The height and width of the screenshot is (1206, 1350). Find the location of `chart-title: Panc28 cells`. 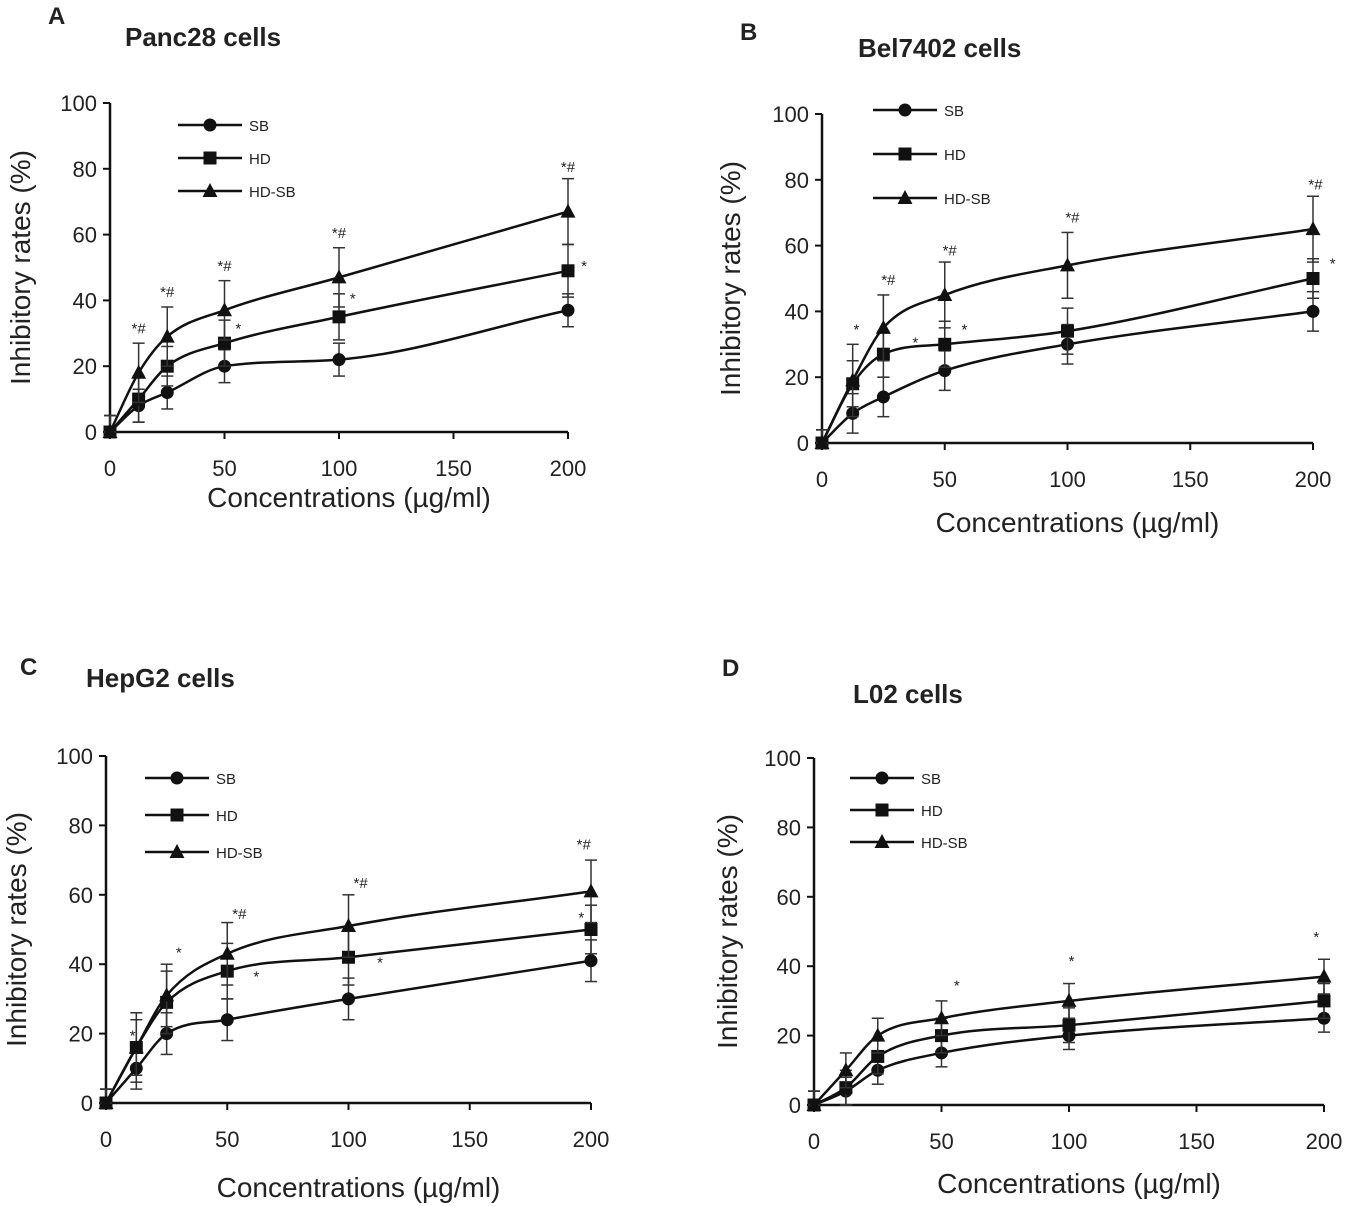

chart-title: Panc28 cells is located at coordinates (203, 37).